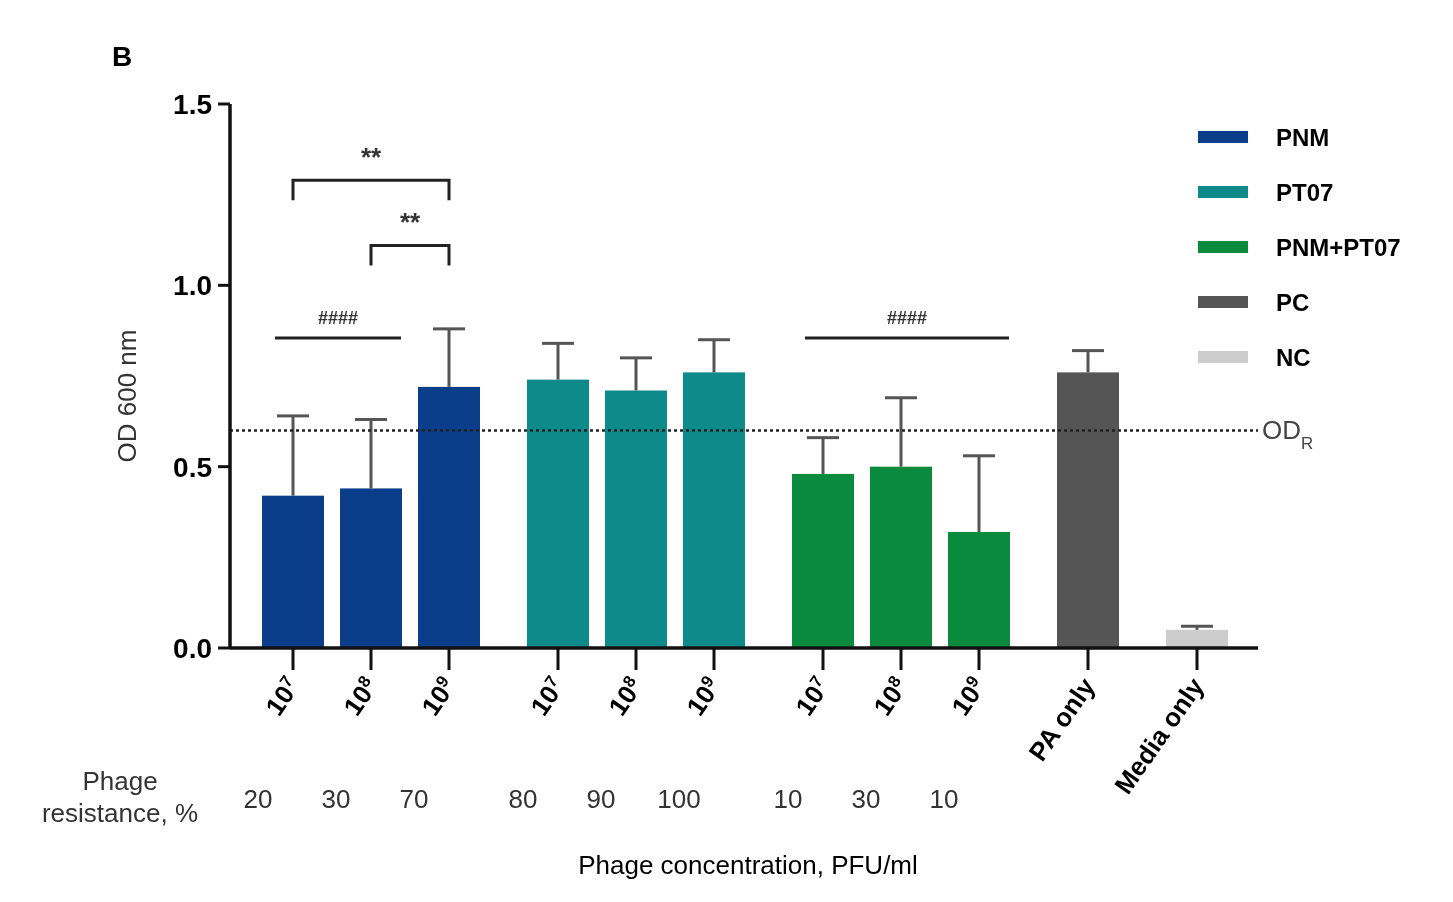  What do you see at coordinates (192, 104) in the screenshot?
I see `y-tick-label: 1.5` at bounding box center [192, 104].